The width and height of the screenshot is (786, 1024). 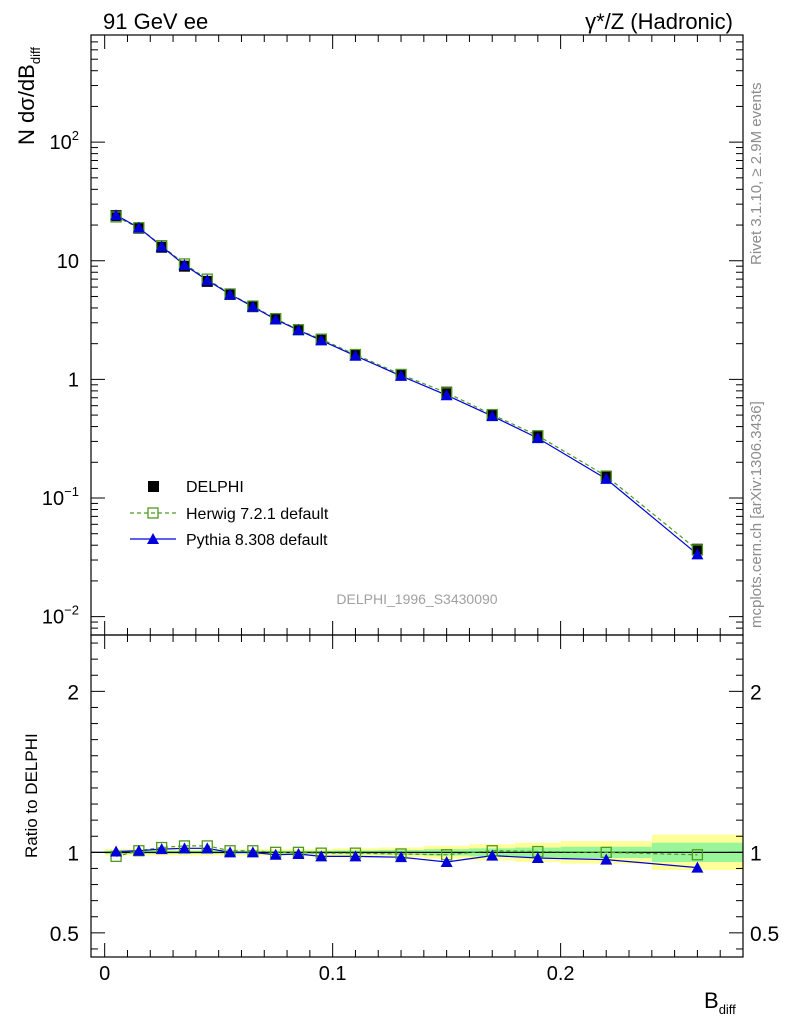 I want to click on legend-marker-herwig, so click(x=153, y=513).